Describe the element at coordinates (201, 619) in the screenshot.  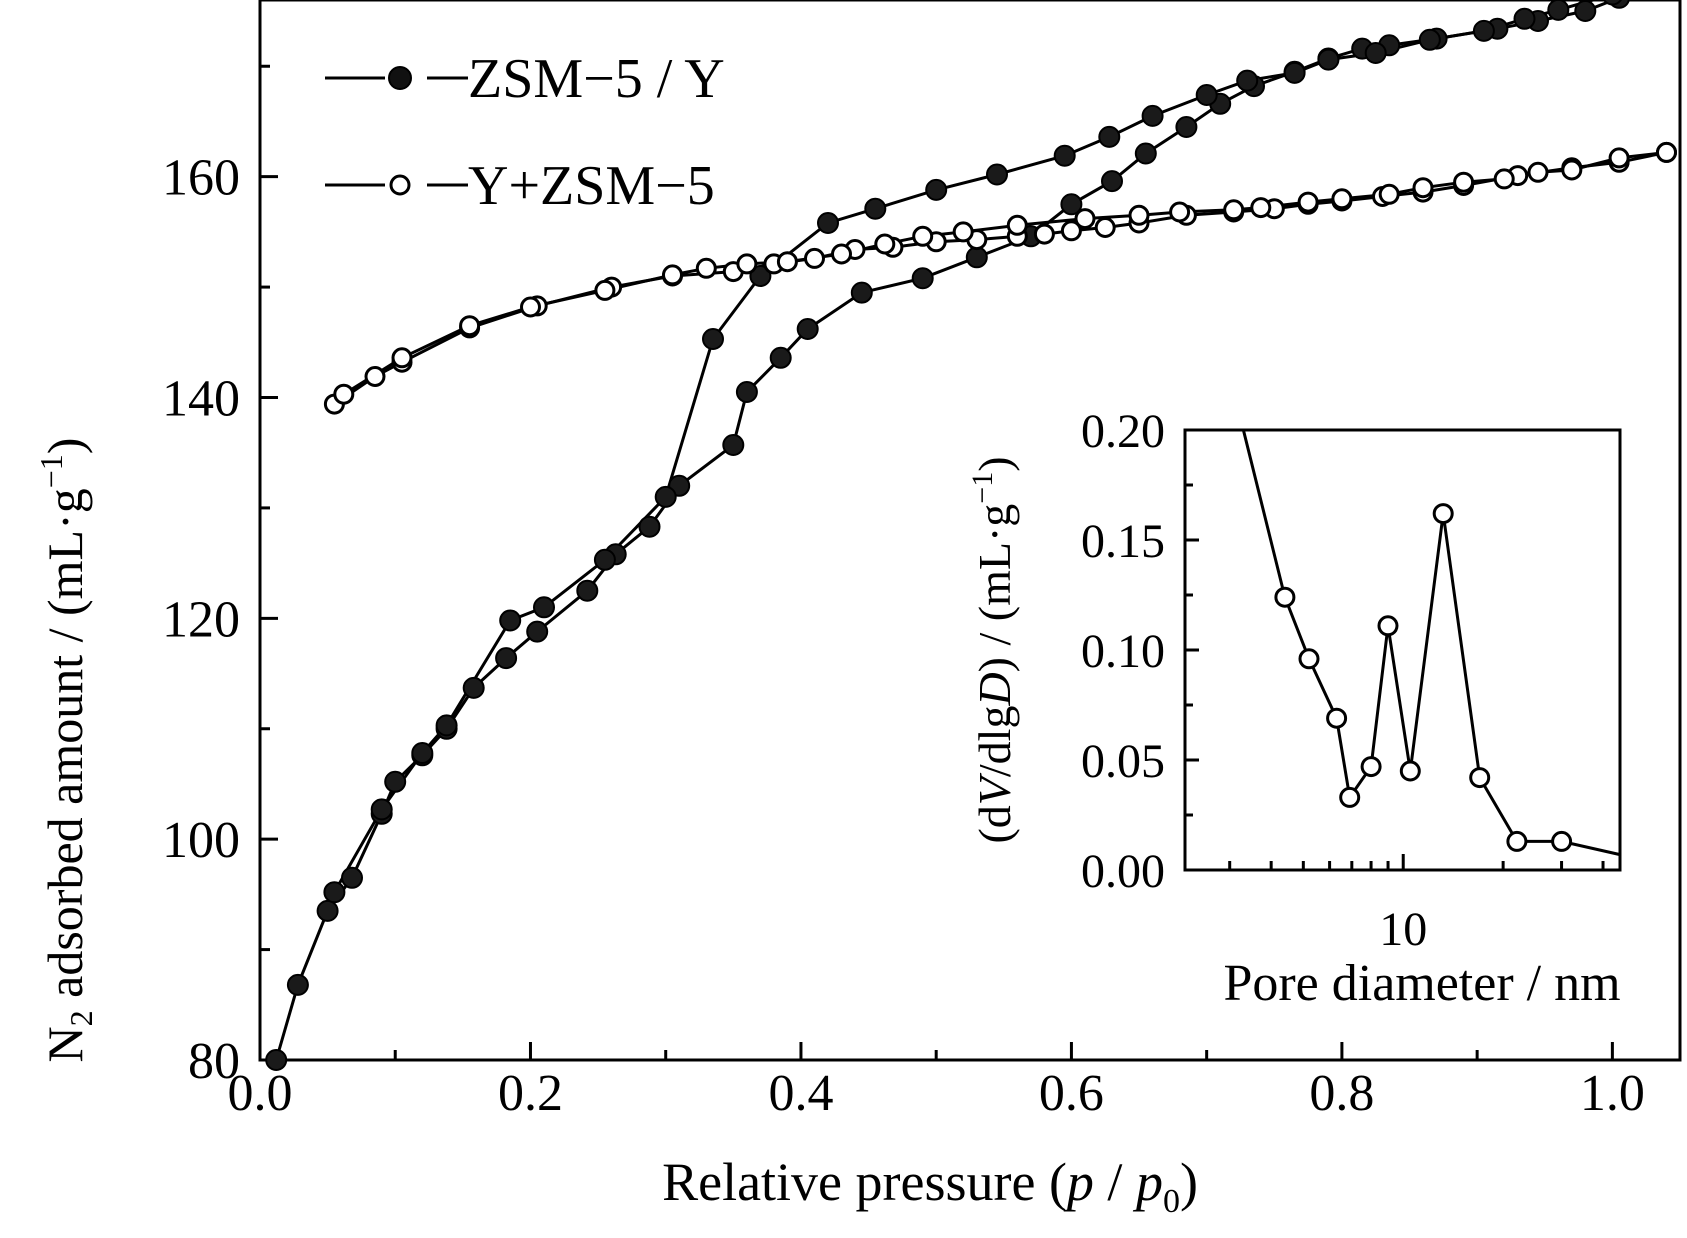
I see `y-tick-label: 120` at that location.